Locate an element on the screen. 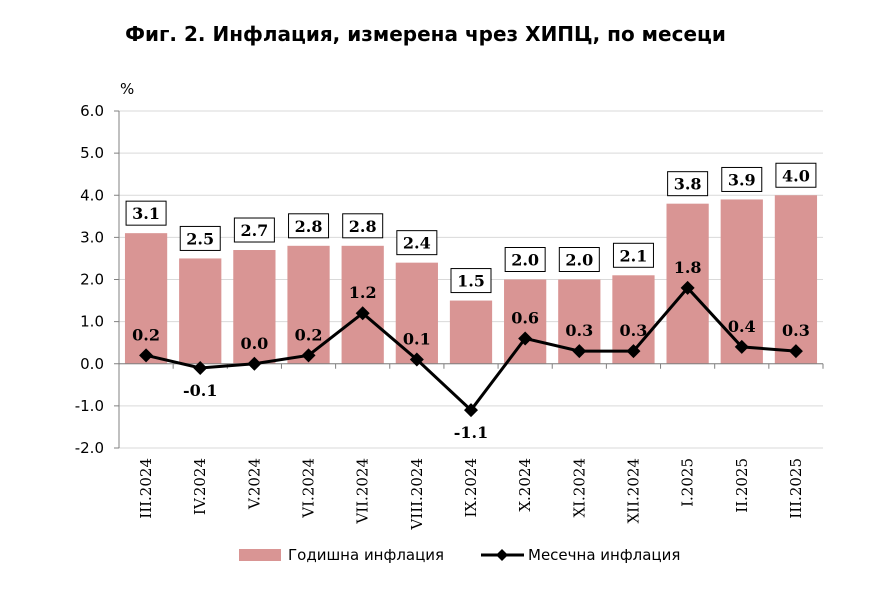 This screenshot has width=891, height=589. bar-value-label: 3.9 is located at coordinates (742, 179).